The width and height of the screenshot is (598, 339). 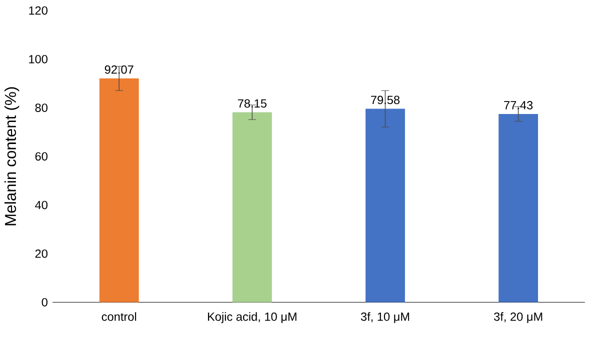 What do you see at coordinates (252, 318) in the screenshot?
I see `x-tick-label: Kojic acid, 10 μM` at bounding box center [252, 318].